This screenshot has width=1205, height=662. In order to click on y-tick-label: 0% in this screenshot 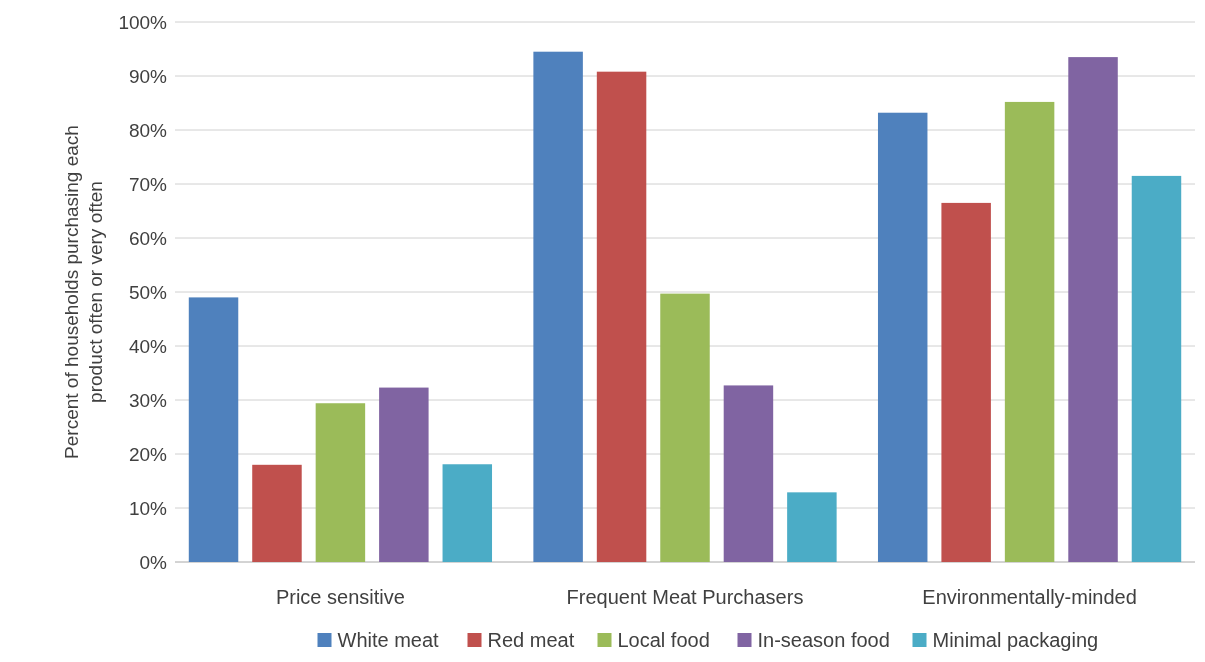, I will do `click(153, 562)`.